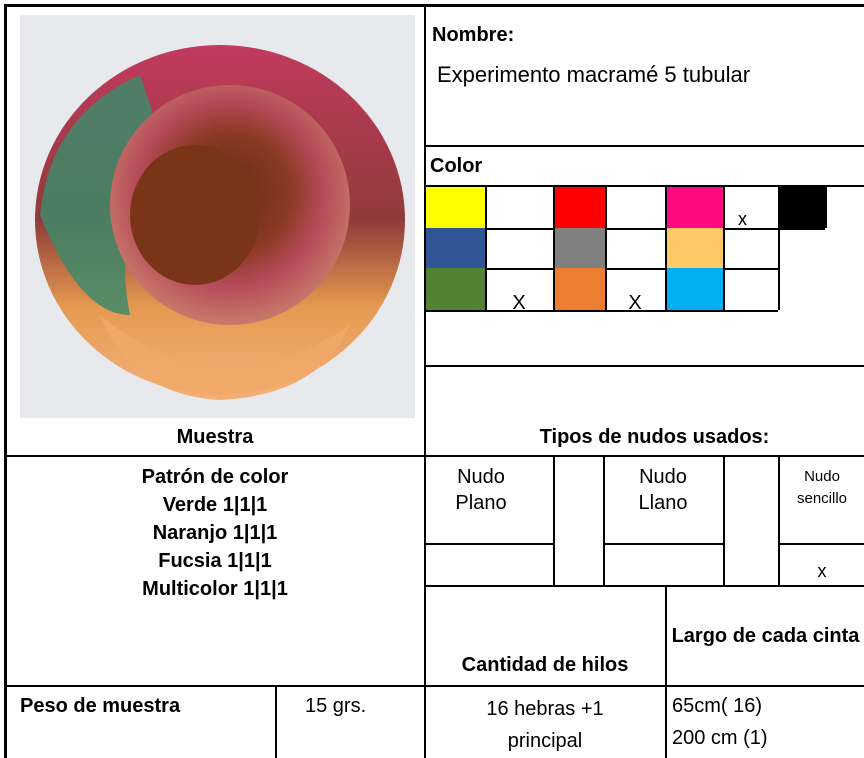 This screenshot has width=864, height=758. I want to click on knot-name: Nudo Plano, so click(481, 490).